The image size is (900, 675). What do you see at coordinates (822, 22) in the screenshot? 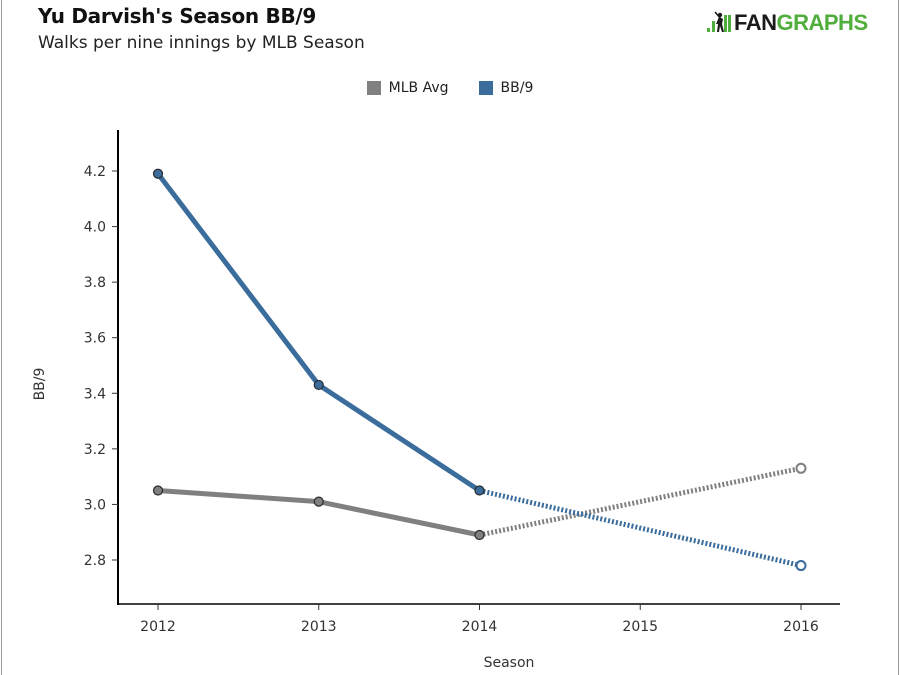
I see `logo-text-graphs: GRAPHS` at bounding box center [822, 22].